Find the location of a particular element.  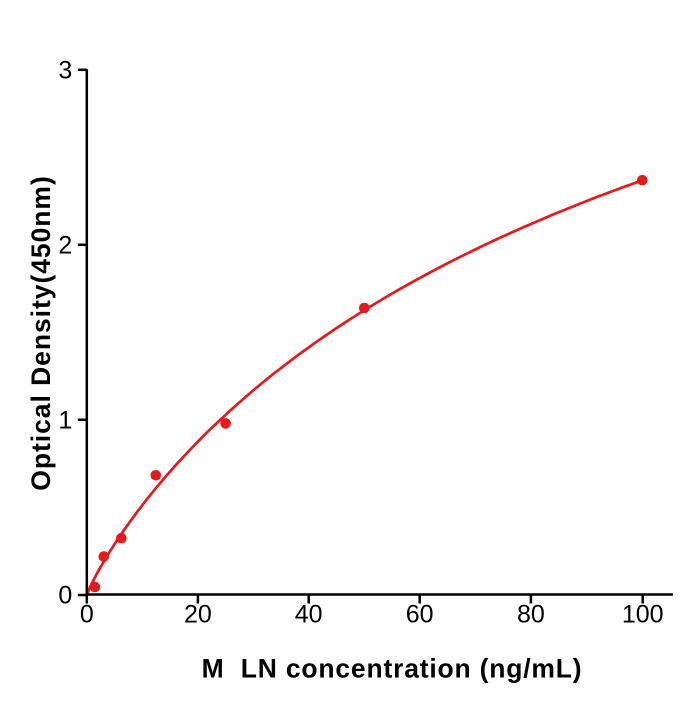

svg-text: 2 is located at coordinates (65, 246).